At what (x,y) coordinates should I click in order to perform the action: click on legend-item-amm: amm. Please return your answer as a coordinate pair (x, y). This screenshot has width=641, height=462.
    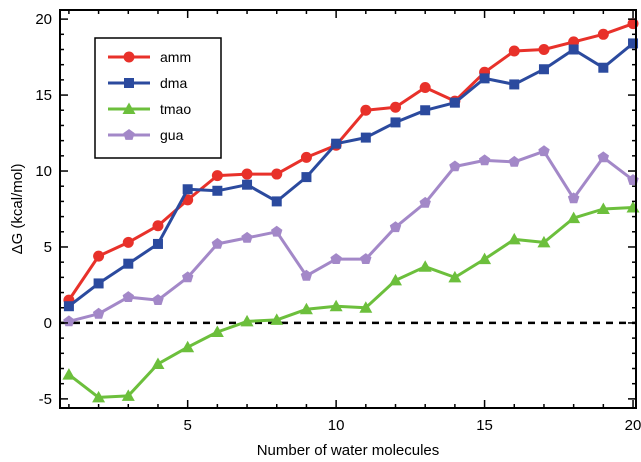
    Looking at the image, I should click on (149, 57).